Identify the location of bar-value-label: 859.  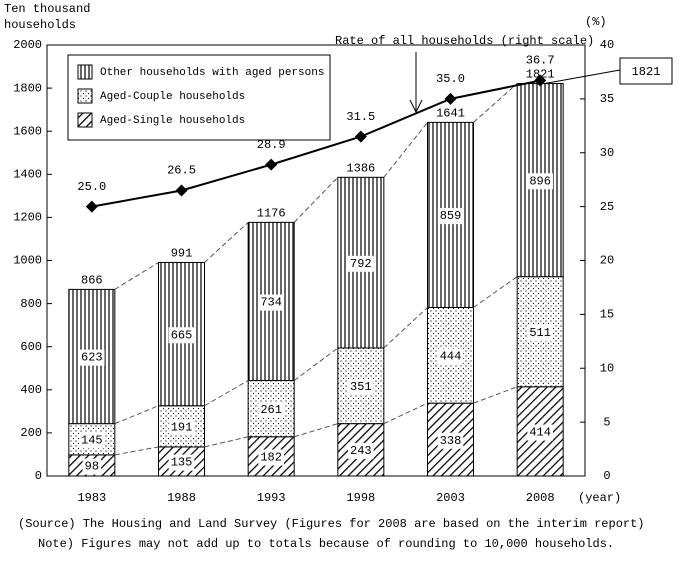
(451, 216).